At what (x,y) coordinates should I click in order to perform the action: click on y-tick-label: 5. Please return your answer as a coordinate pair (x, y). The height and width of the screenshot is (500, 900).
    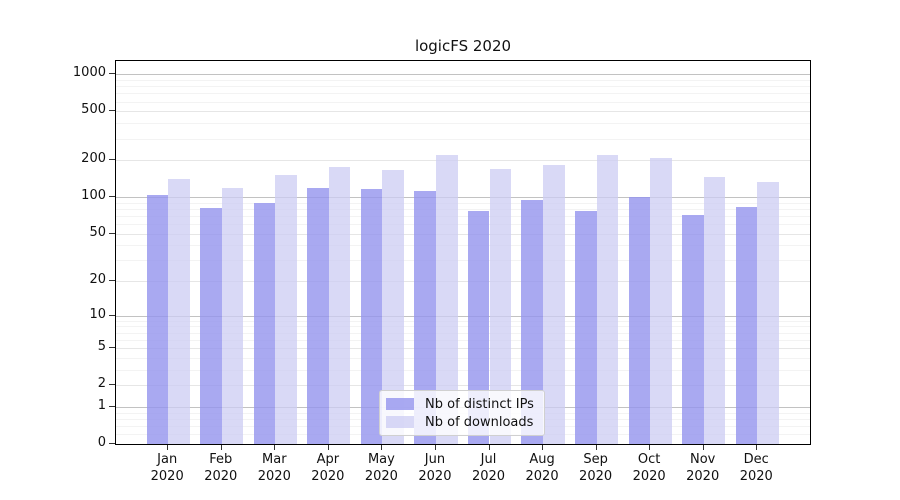
    Looking at the image, I should click on (101, 347).